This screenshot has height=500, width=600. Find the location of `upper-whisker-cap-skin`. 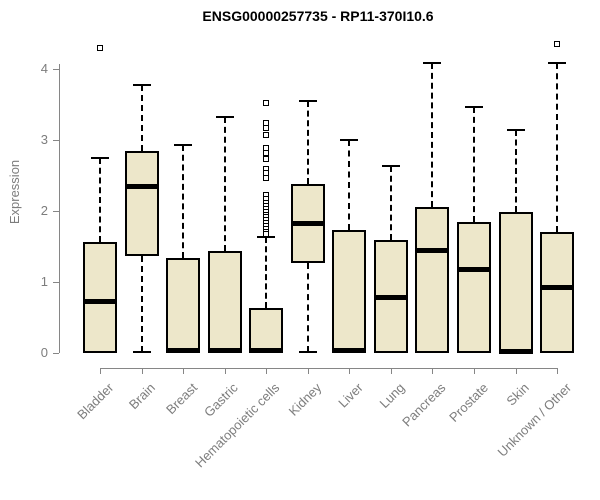

upper-whisker-cap-skin is located at coordinates (515, 130).